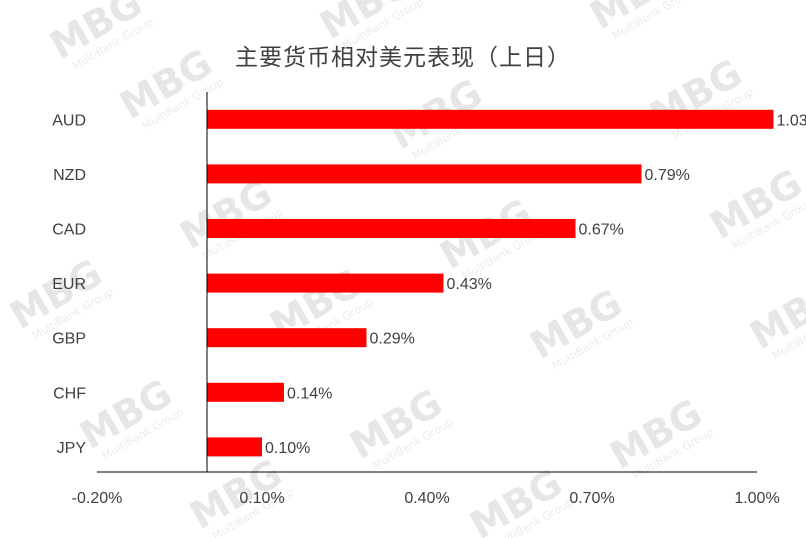 The height and width of the screenshot is (538, 806). What do you see at coordinates (325, 283) in the screenshot?
I see `bar-eur` at bounding box center [325, 283].